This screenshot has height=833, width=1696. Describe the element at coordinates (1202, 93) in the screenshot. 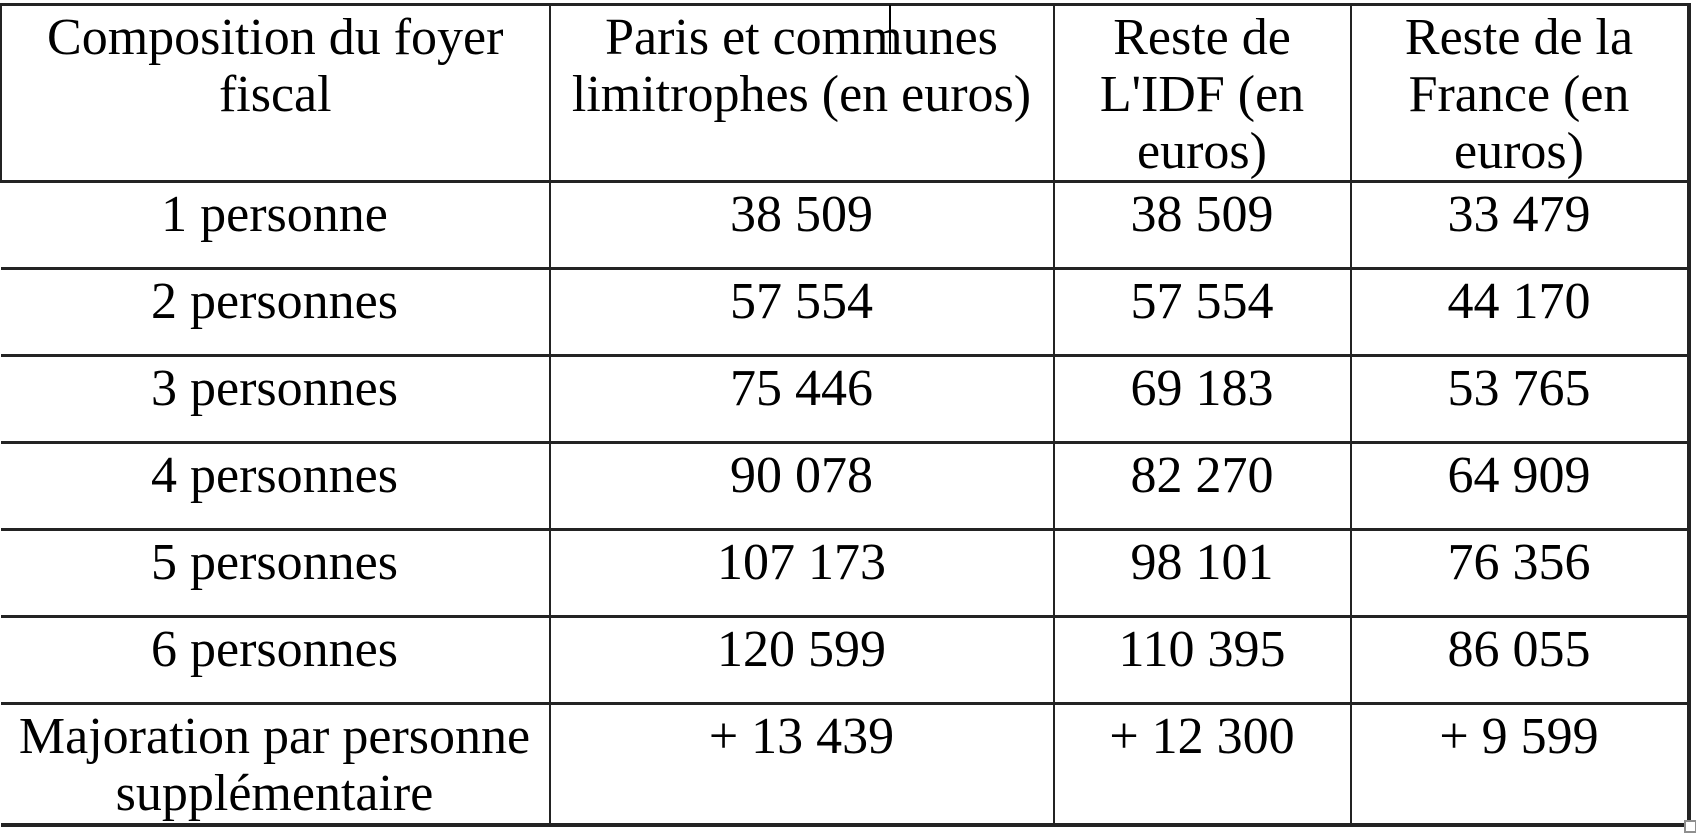

I see `header-cell-reste-idf: Reste de L'IDF (en euros)` at that location.